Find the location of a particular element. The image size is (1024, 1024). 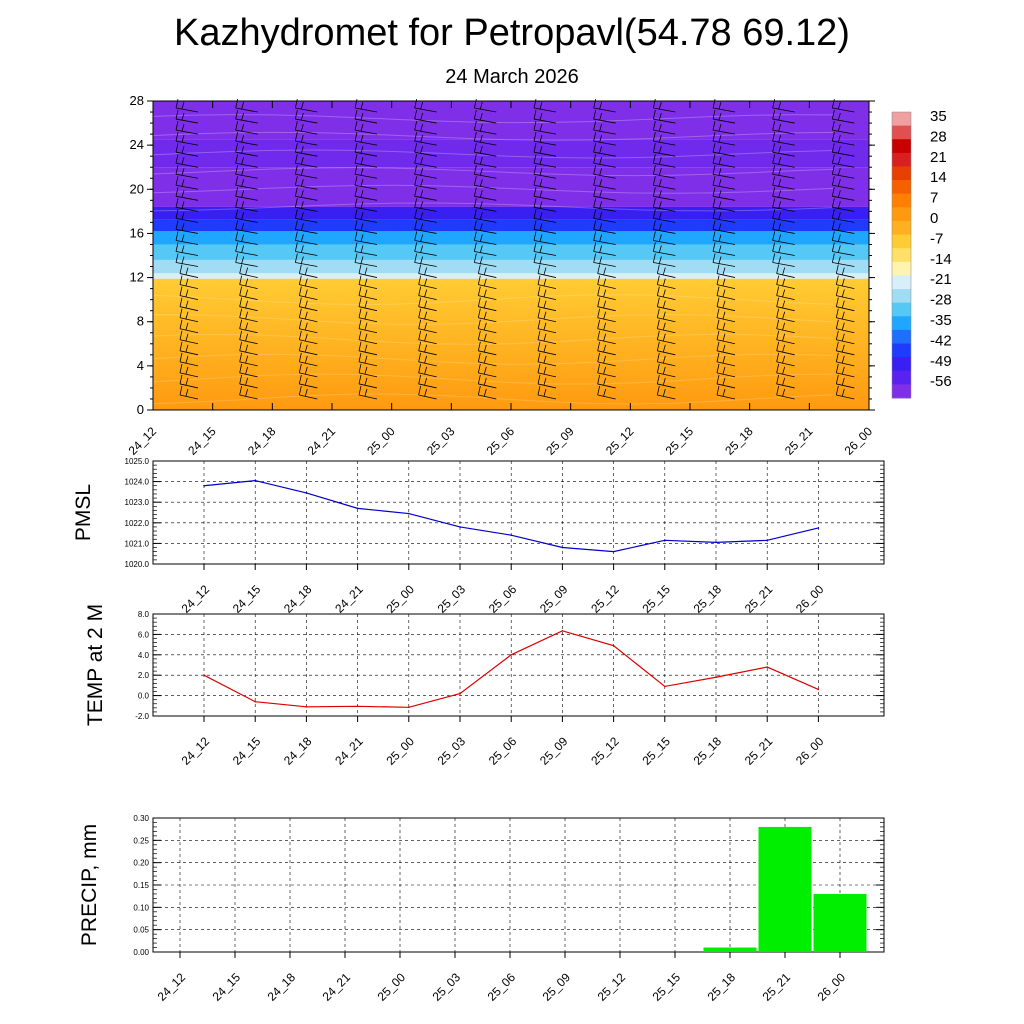

y-tick-label: 0.30 is located at coordinates (141, 818).